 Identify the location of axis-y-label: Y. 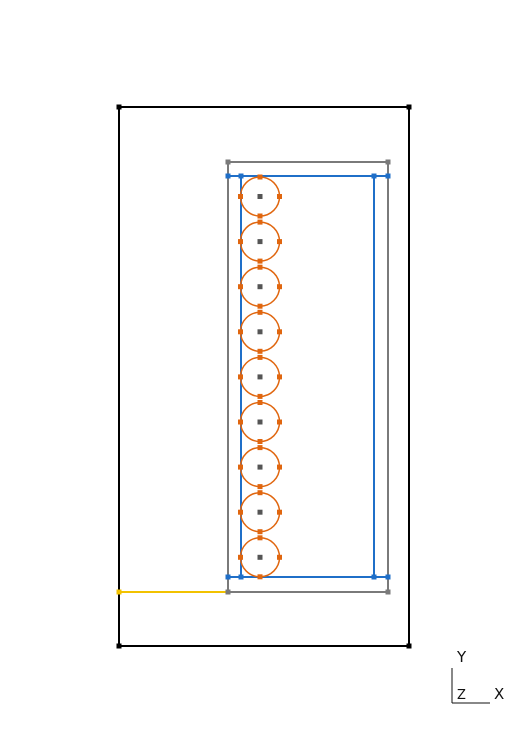
(461, 657).